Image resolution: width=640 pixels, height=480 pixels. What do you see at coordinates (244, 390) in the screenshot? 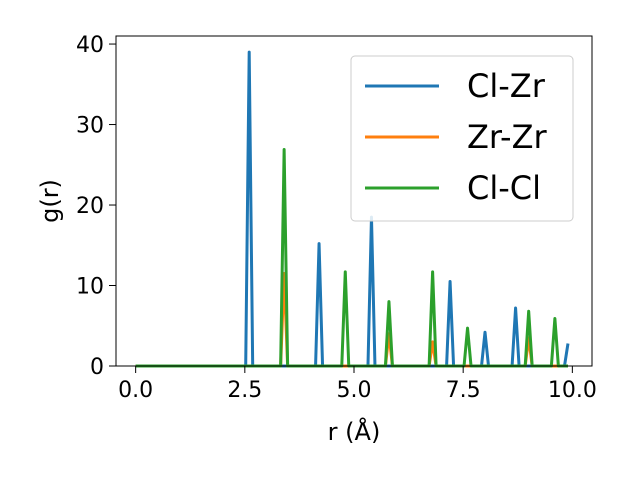
I see `x-tick-label: 2.5` at bounding box center [244, 390].